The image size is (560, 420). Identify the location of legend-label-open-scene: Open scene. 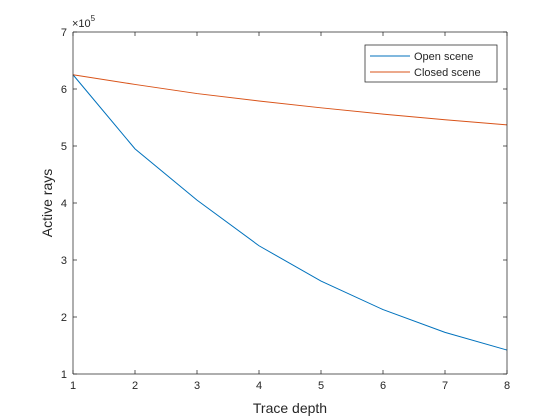
(443, 57).